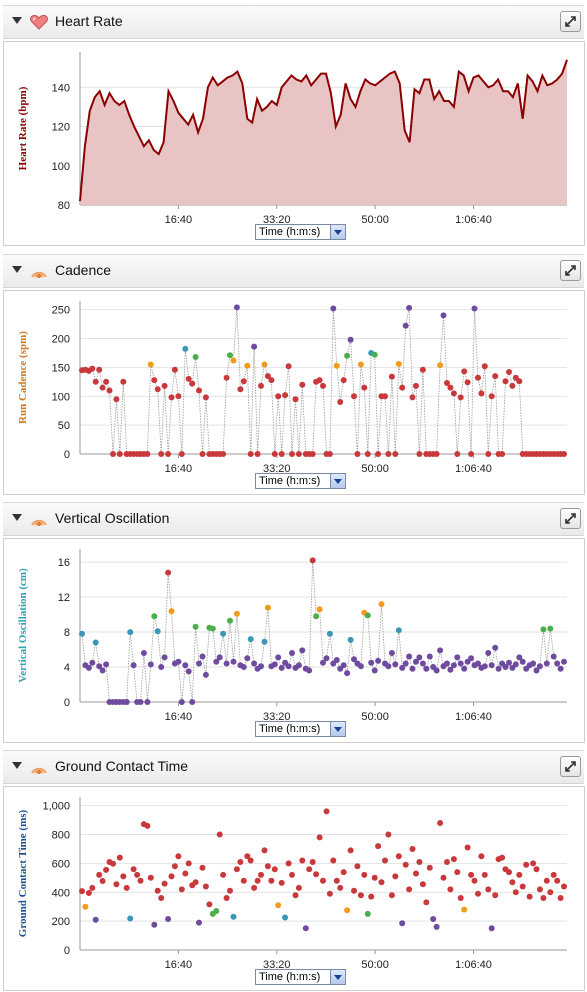 The width and height of the screenshot is (587, 992). What do you see at coordinates (61, 397) in the screenshot?
I see `y-tick-label: 100` at bounding box center [61, 397].